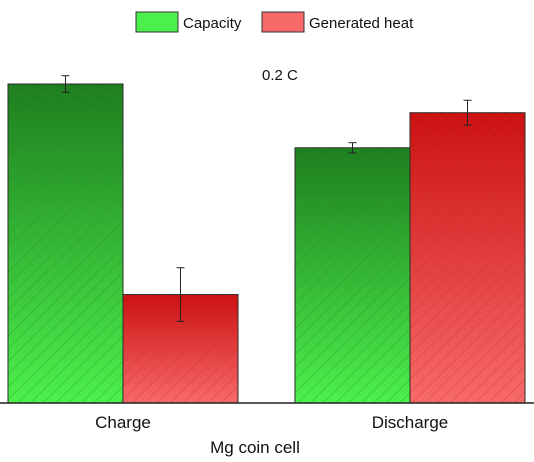  What do you see at coordinates (157, 22) in the screenshot?
I see `legend-swatch-capacity` at bounding box center [157, 22].